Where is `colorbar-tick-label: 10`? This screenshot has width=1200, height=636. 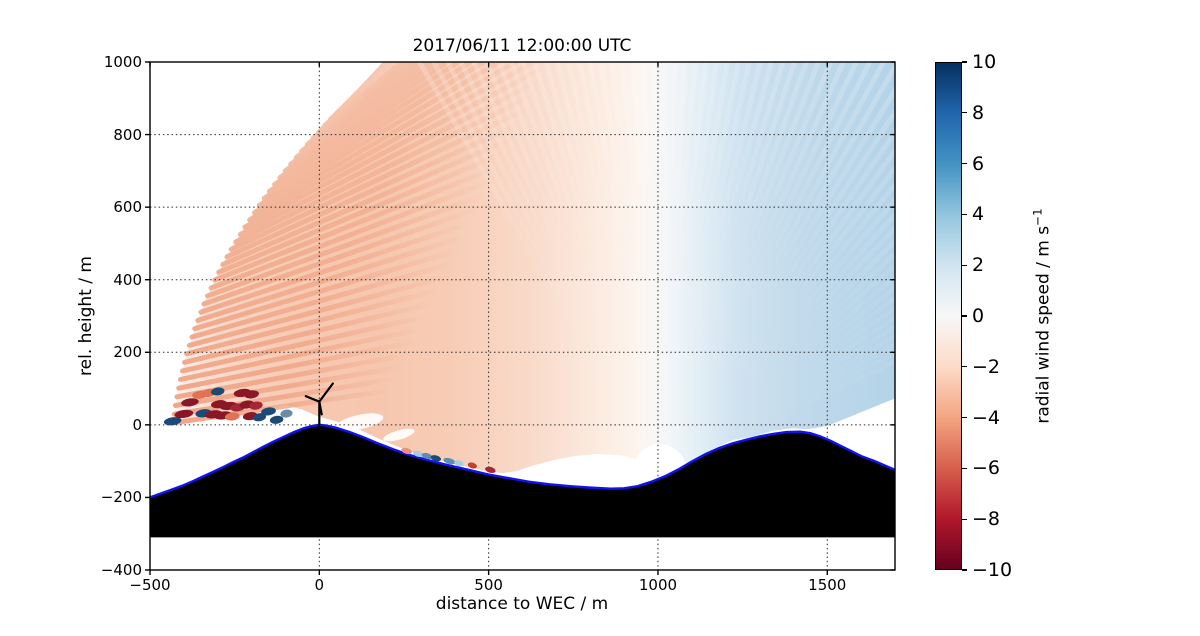
colorbar-tick-label: 10 is located at coordinates (984, 62).